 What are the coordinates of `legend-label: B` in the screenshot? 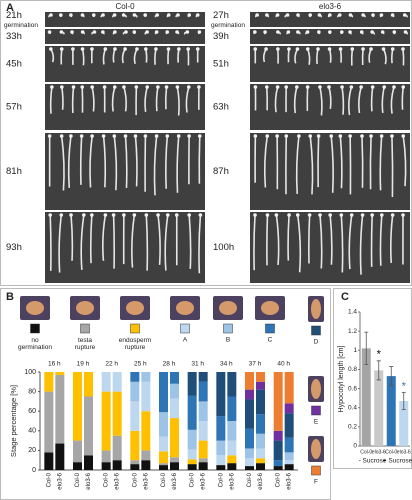 It's located at (228, 340).